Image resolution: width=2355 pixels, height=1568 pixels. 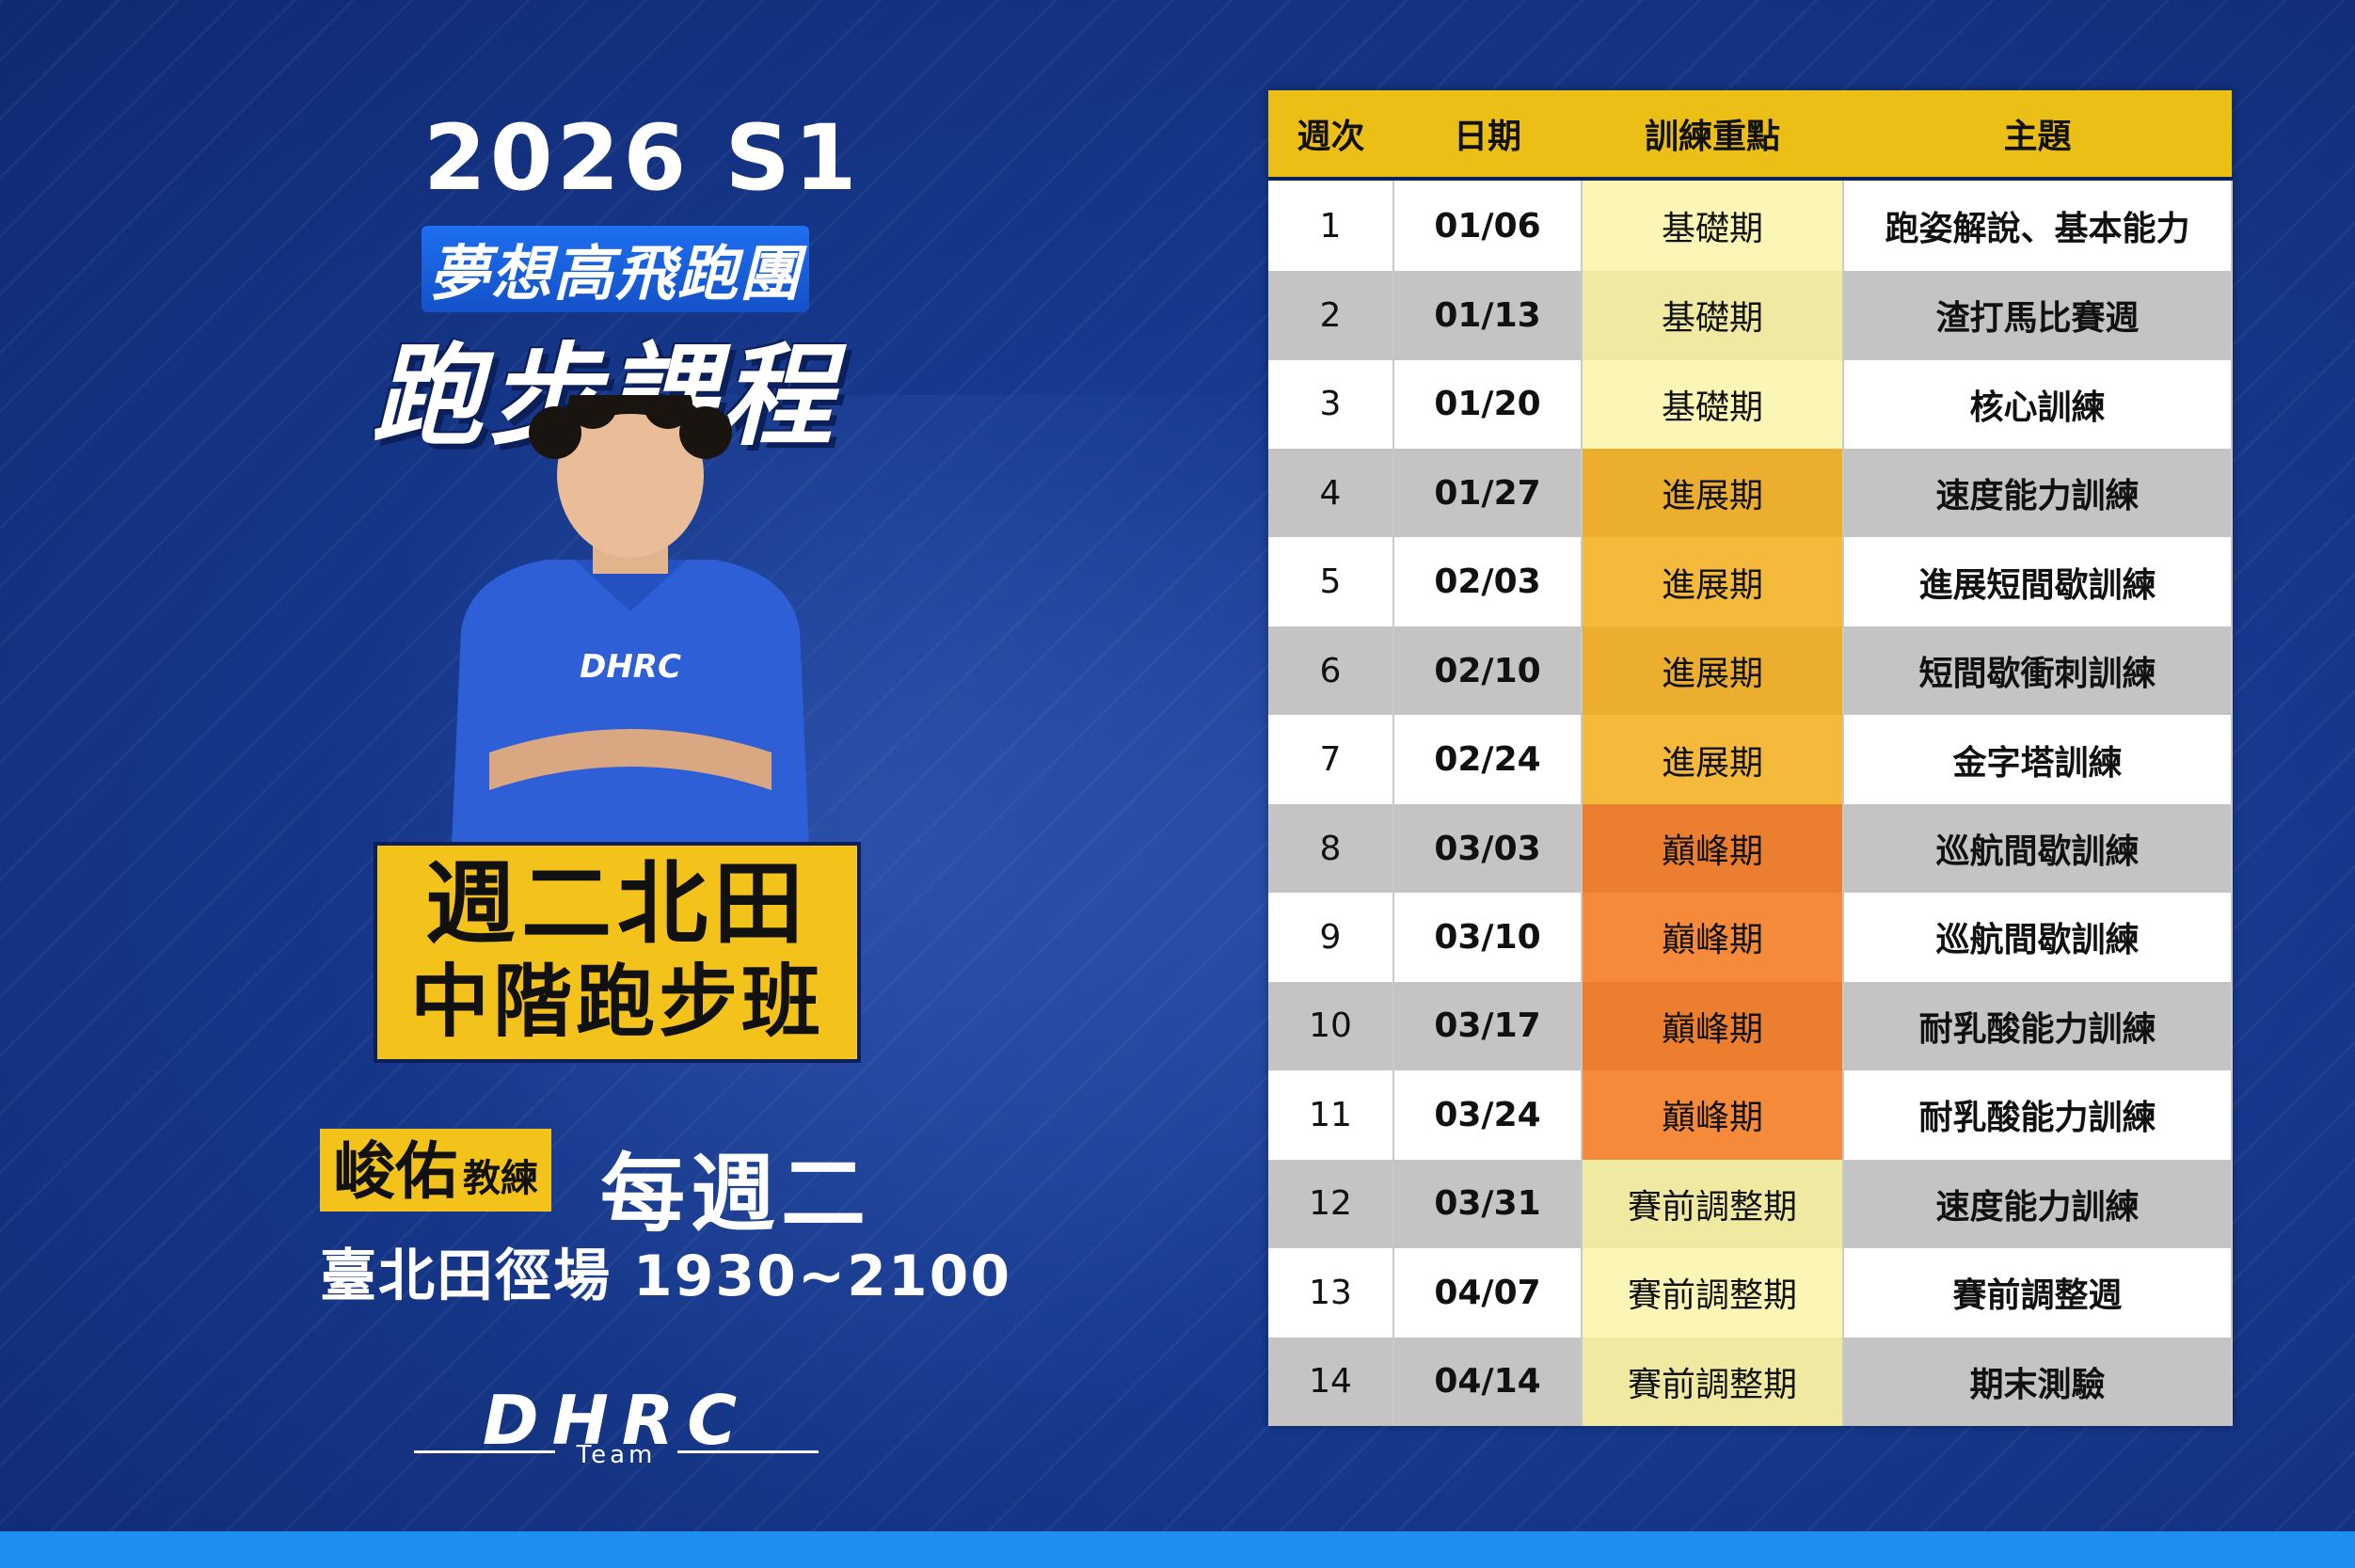 I want to click on date-cell: 01/20, so click(x=1488, y=404).